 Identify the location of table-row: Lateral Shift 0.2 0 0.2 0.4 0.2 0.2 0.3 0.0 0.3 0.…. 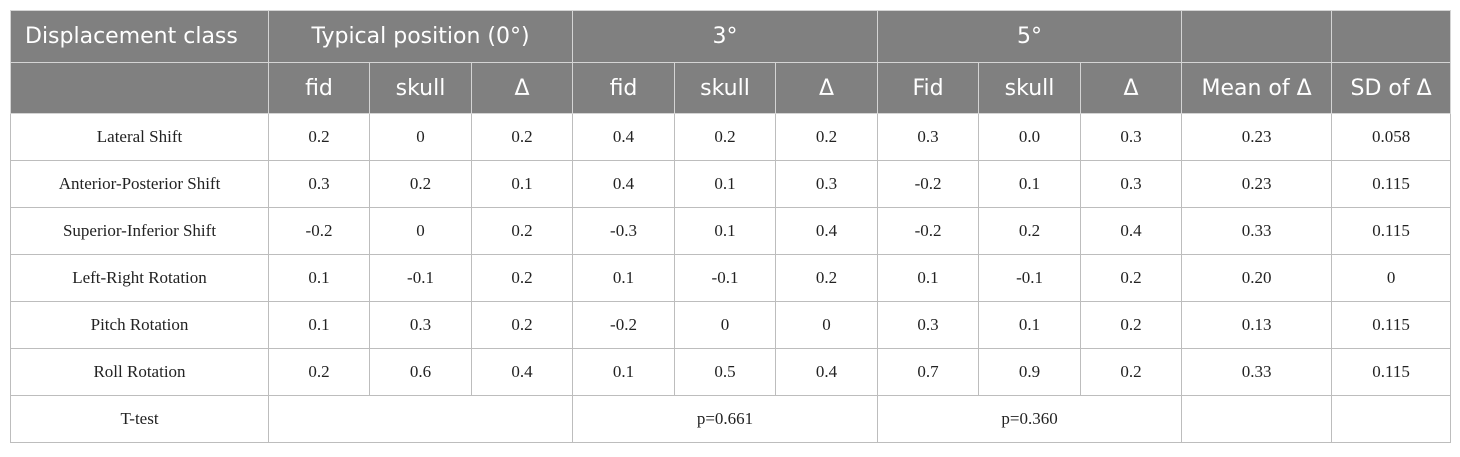
(731, 137).